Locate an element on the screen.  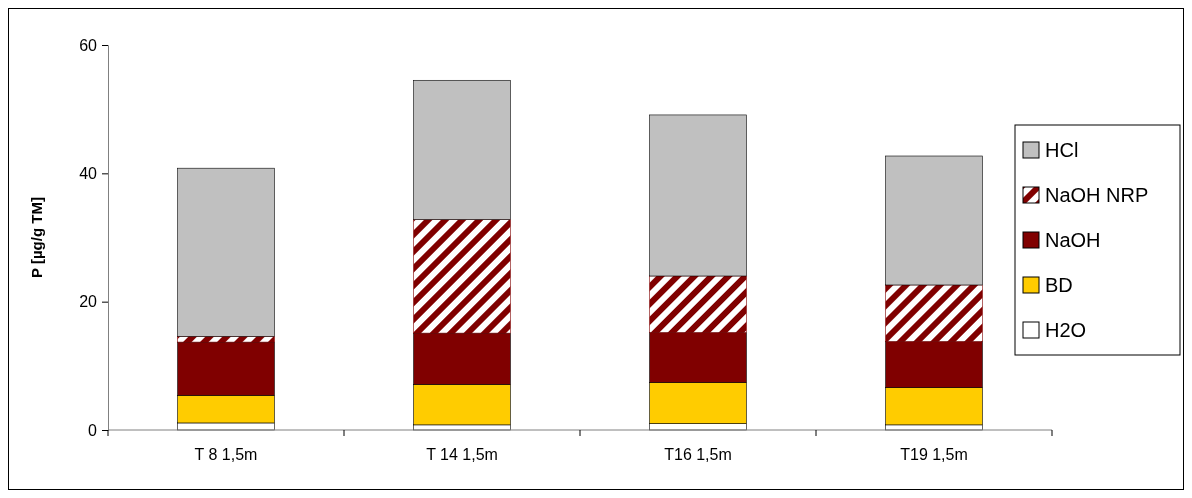
legend-label: BD is located at coordinates (1059, 285).